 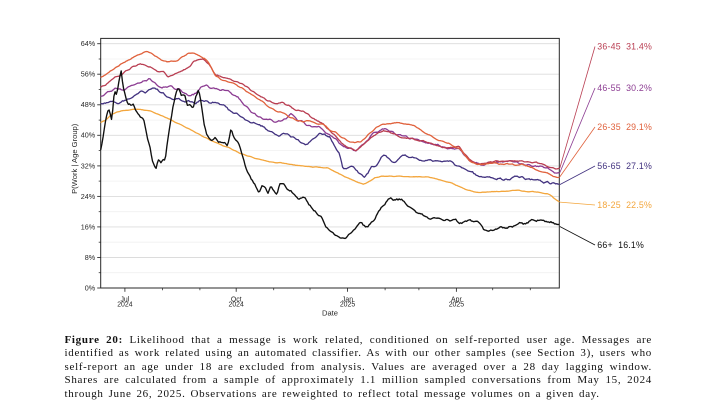 What do you see at coordinates (90, 257) in the screenshot?
I see `svg-text: 8%` at bounding box center [90, 257].